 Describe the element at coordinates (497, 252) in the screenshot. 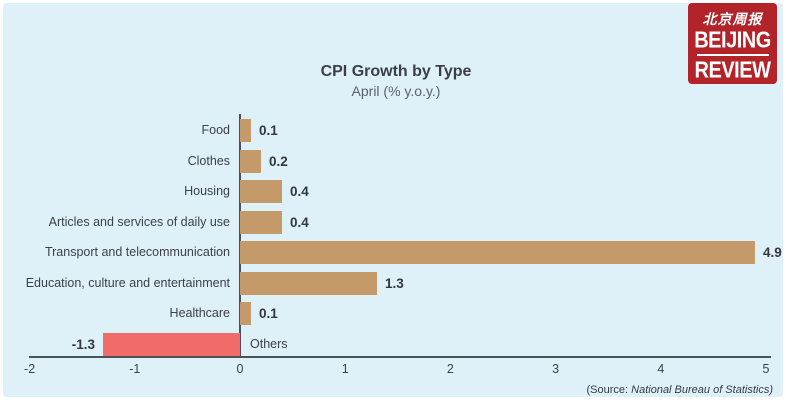

I see `bar-transport-and-telecommunication` at that location.